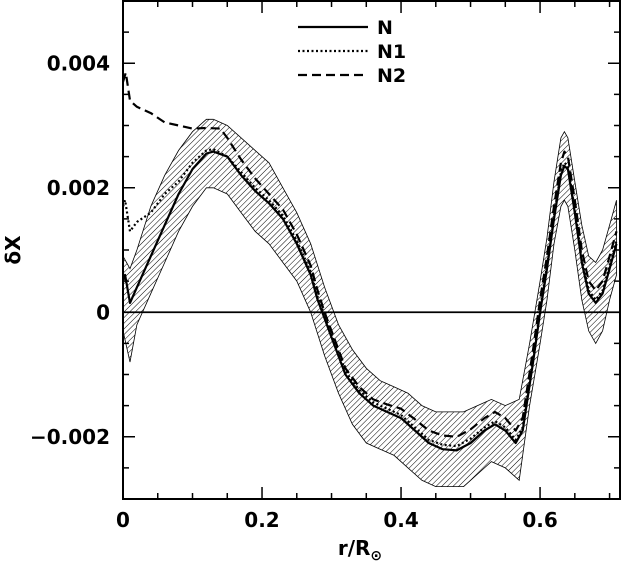 The width and height of the screenshot is (623, 565). I want to click on y-tick-label: 0.002, so click(78, 188).